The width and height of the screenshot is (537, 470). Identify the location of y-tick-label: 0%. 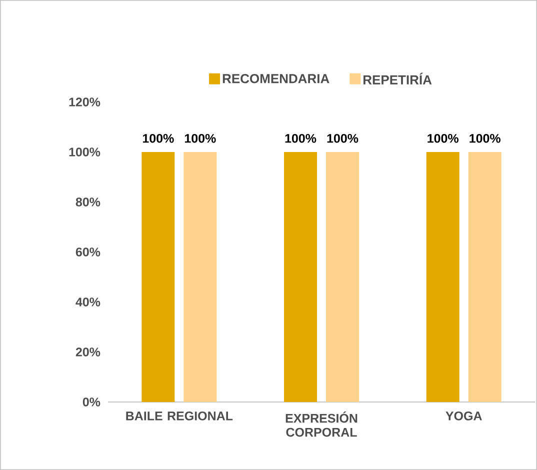
(91, 402).